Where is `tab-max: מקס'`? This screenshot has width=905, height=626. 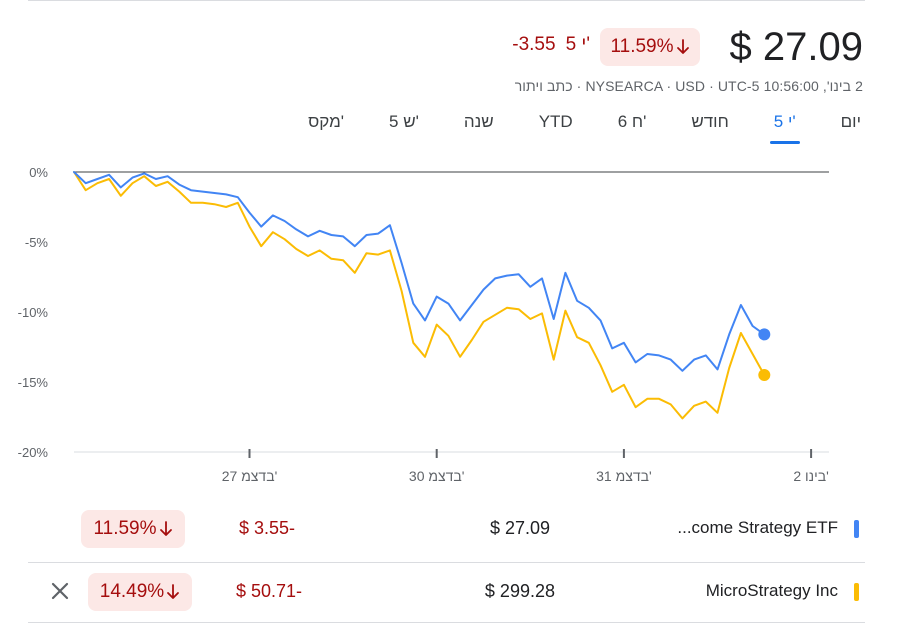
tab-max: מקס' is located at coordinates (326, 121).